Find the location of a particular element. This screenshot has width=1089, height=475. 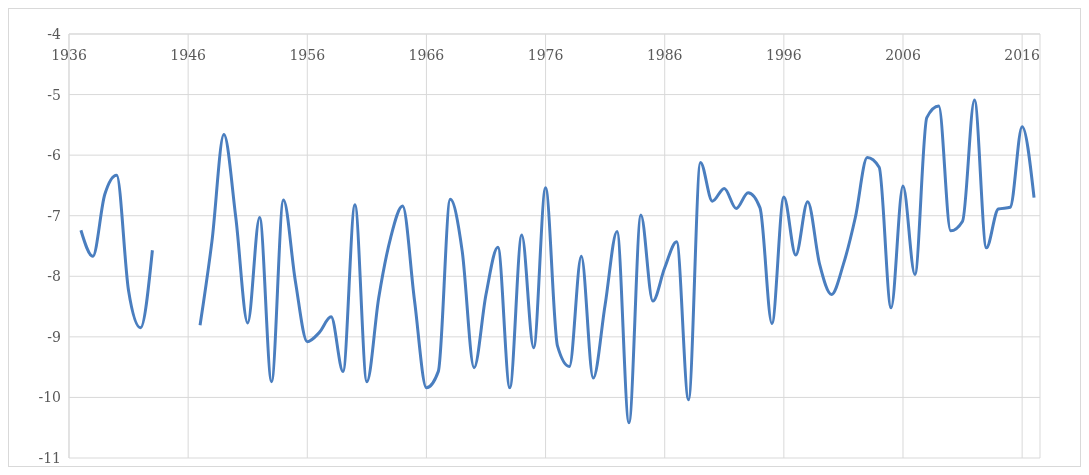

y-tick-label: -8 is located at coordinates (54, 276).